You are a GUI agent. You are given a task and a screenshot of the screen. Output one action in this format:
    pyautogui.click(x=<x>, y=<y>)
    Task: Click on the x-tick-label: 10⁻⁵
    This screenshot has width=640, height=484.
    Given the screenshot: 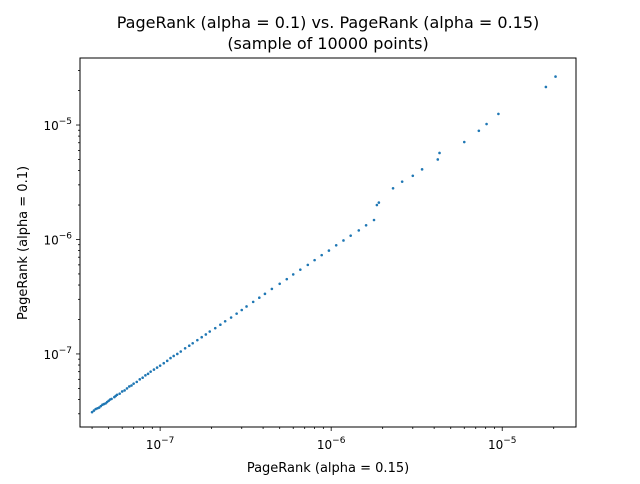 What is the action you would take?
    pyautogui.click(x=502, y=444)
    